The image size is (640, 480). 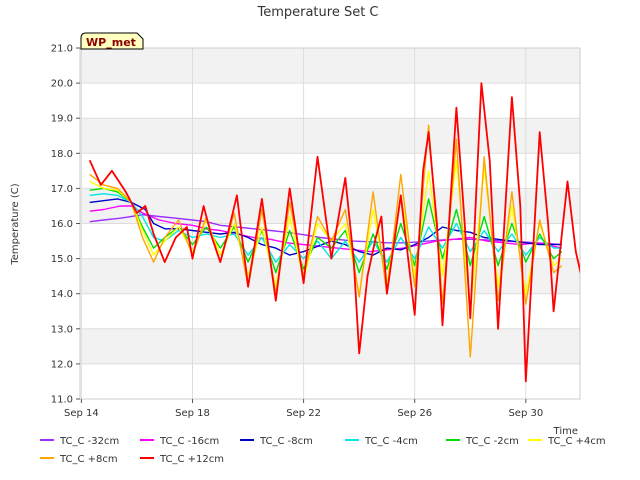 What do you see at coordinates (414, 413) in the screenshot?
I see `x-tick-label: Sep 26` at bounding box center [414, 413].